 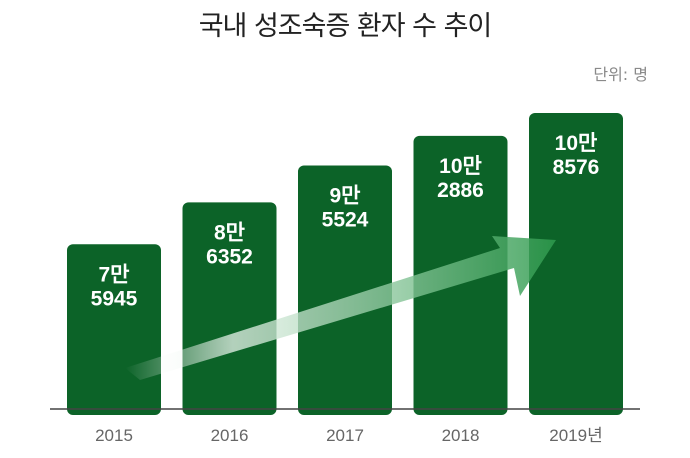 What do you see at coordinates (345, 435) in the screenshot?
I see `x-tick-label: 2017` at bounding box center [345, 435].